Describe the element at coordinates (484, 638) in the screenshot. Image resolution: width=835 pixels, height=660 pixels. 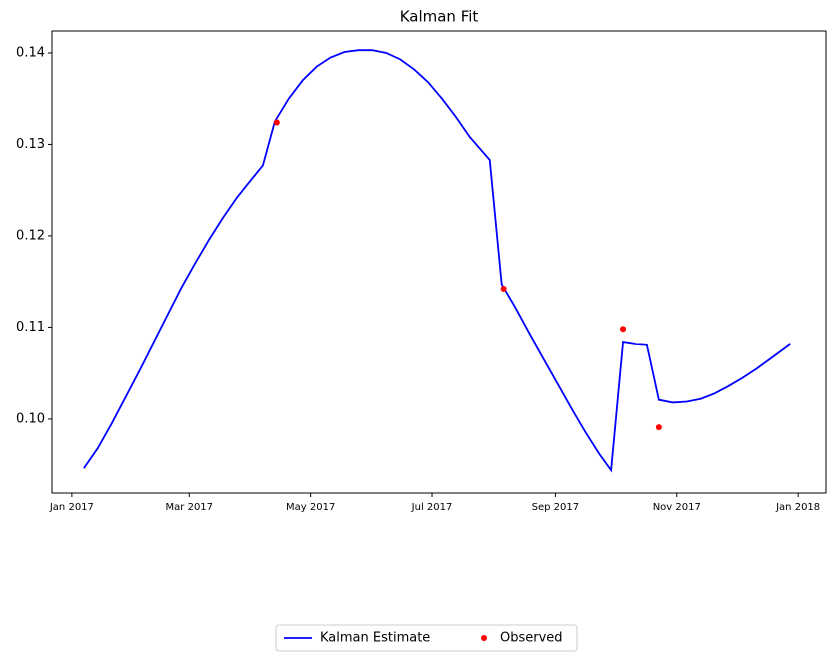
I see `legend-swatch` at that location.